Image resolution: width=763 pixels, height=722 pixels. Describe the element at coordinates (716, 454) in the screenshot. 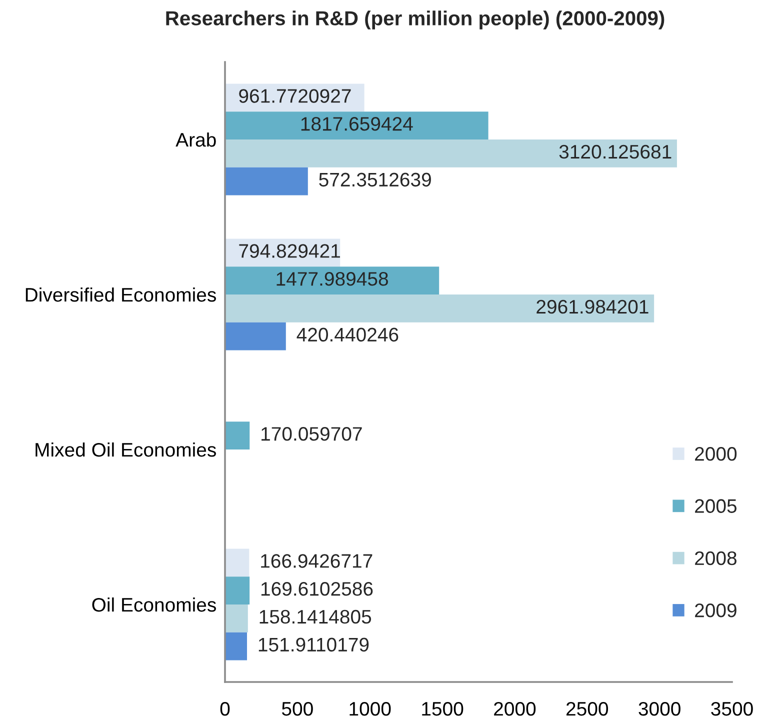

I see `legend-label: 2000` at that location.